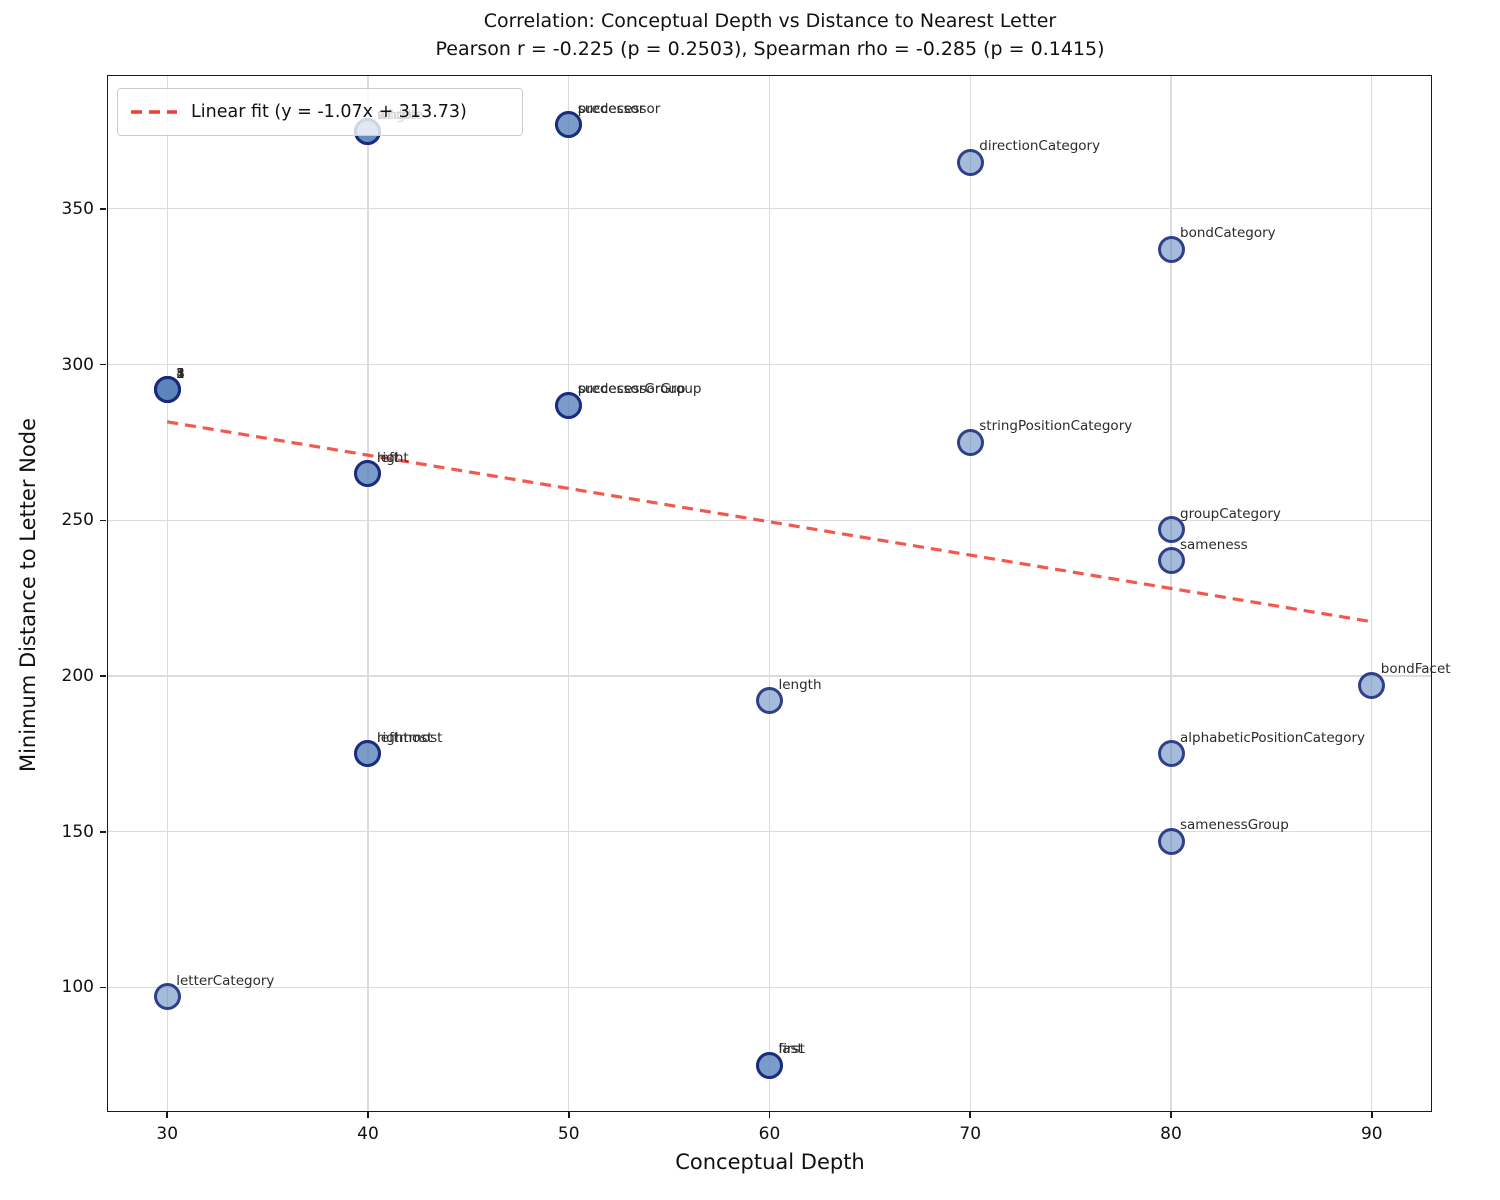  I want to click on point-label: groupCategory, so click(1230, 513).